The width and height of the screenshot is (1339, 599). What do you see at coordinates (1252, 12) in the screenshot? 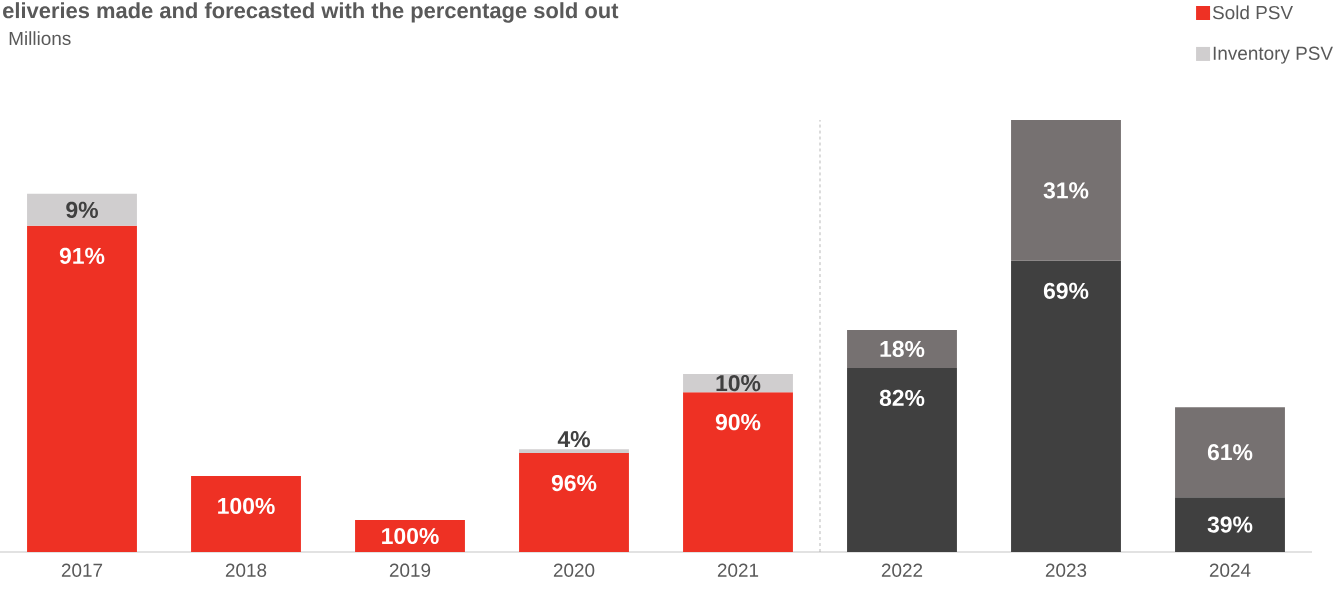
I see `legend-label: Sold PSV` at bounding box center [1252, 12].